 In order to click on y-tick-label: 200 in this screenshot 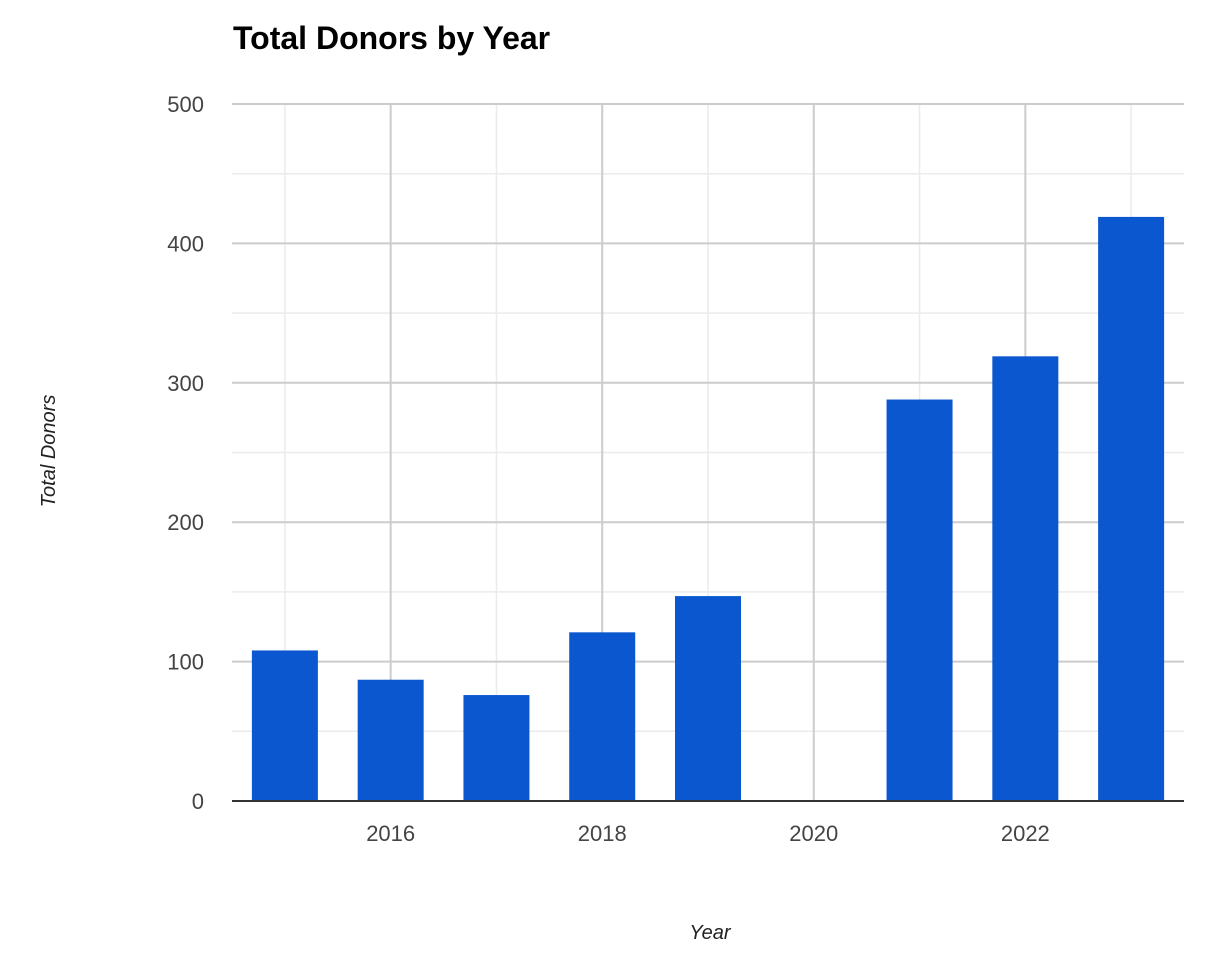, I will do `click(185, 522)`.